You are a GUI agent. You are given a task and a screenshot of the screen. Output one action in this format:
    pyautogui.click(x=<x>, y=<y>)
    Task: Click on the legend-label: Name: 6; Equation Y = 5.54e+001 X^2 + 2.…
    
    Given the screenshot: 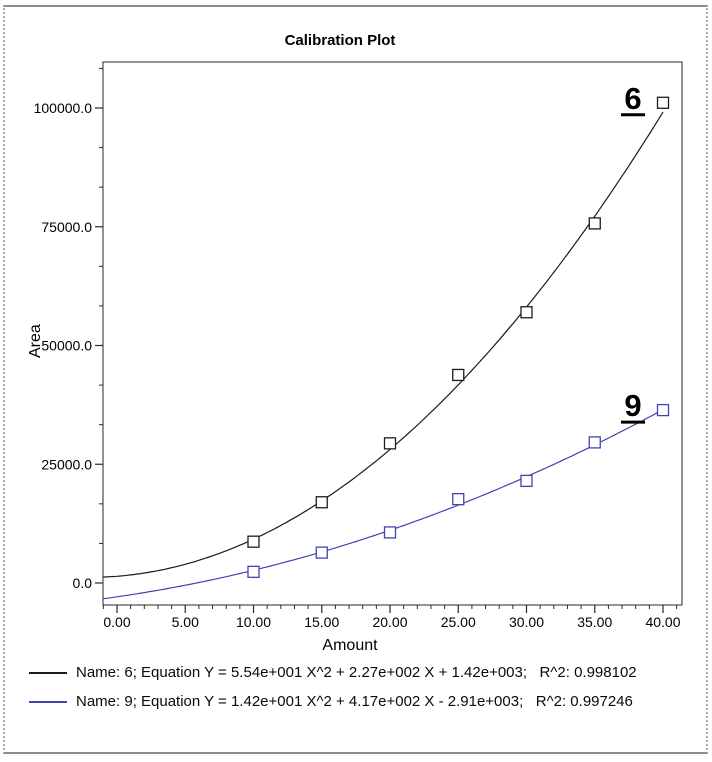 What is the action you would take?
    pyautogui.click(x=356, y=672)
    